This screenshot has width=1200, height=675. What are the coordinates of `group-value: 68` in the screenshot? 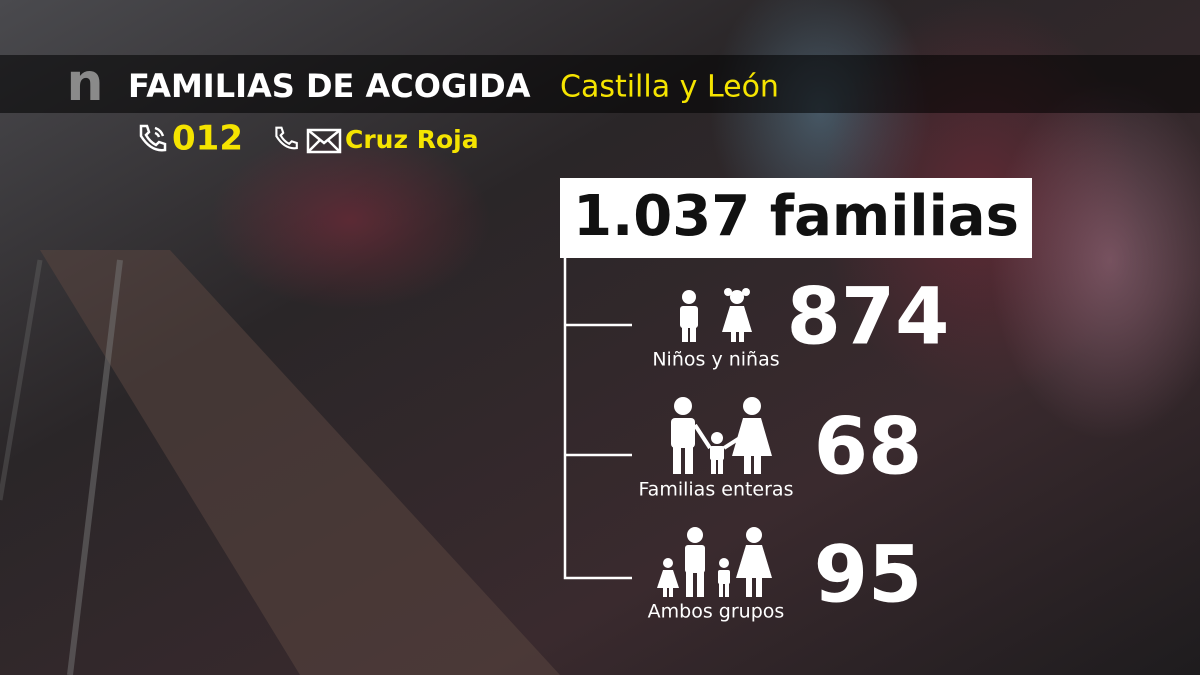 It's located at (868, 447).